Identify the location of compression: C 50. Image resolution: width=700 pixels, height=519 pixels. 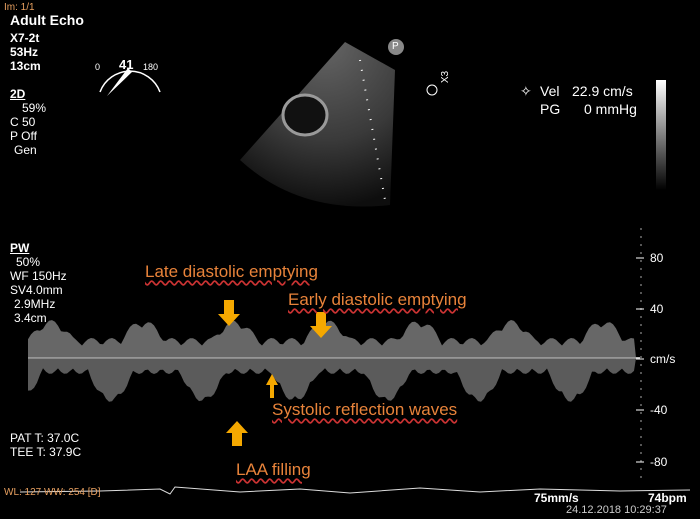
(23, 122).